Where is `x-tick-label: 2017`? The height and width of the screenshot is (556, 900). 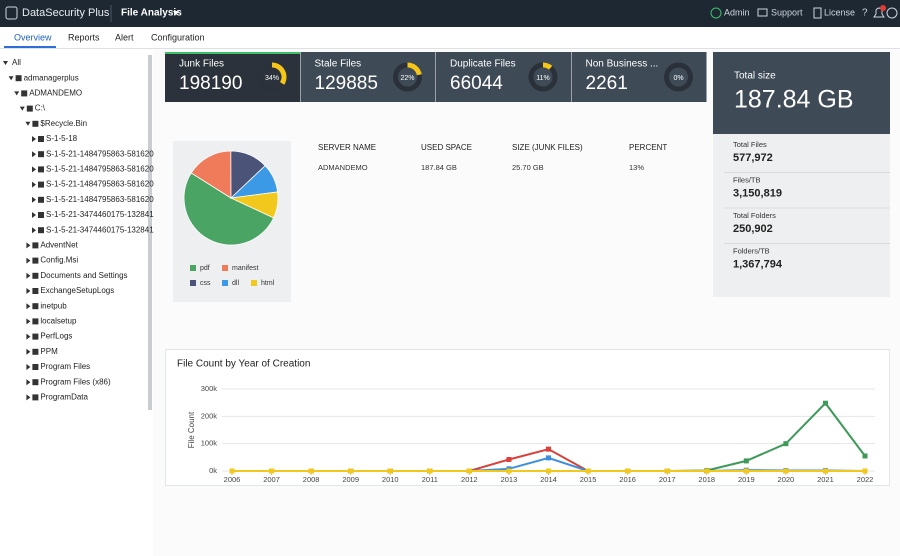
x-tick-label: 2017 is located at coordinates (667, 479).